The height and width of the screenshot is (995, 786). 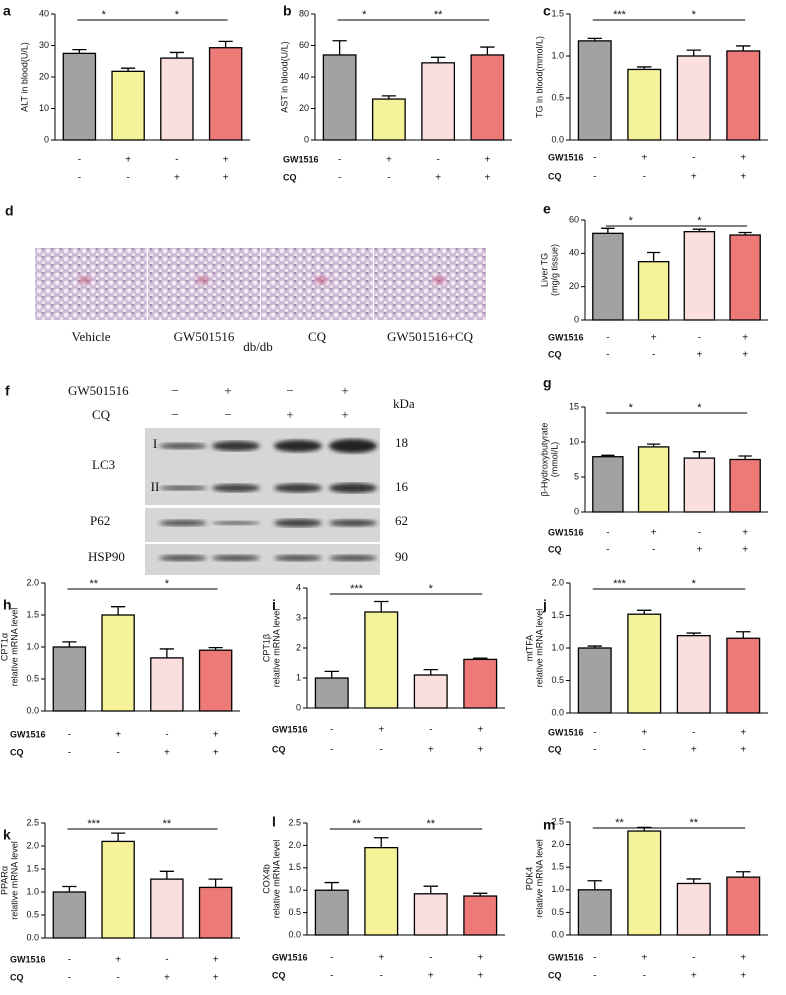 I want to click on panel-letter: k, so click(x=7, y=835).